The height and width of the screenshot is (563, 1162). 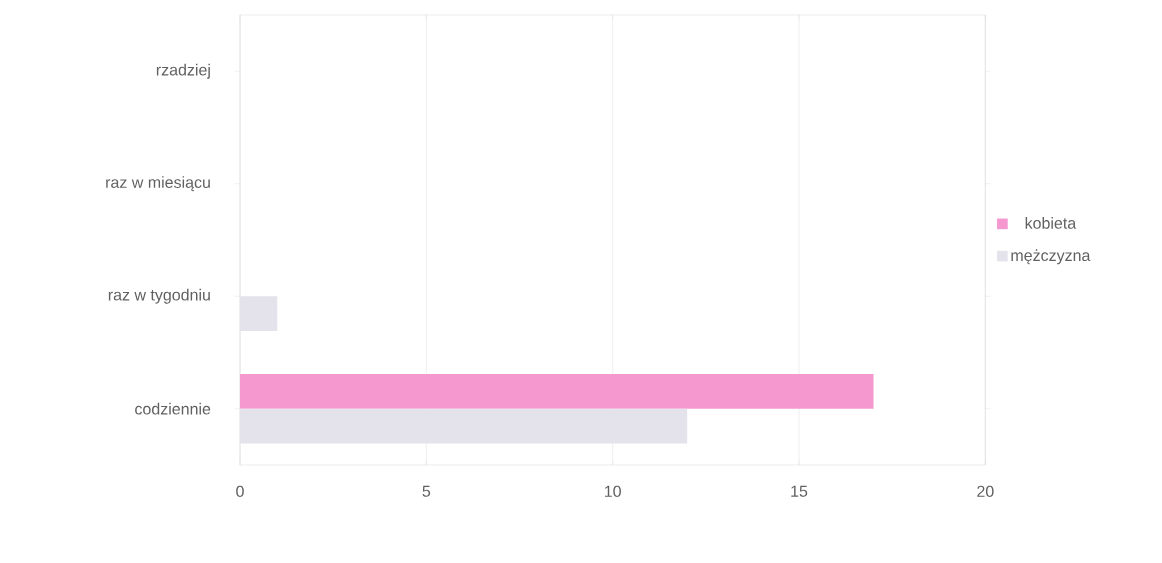 What do you see at coordinates (612, 491) in the screenshot?
I see `x-tick-label: 10` at bounding box center [612, 491].